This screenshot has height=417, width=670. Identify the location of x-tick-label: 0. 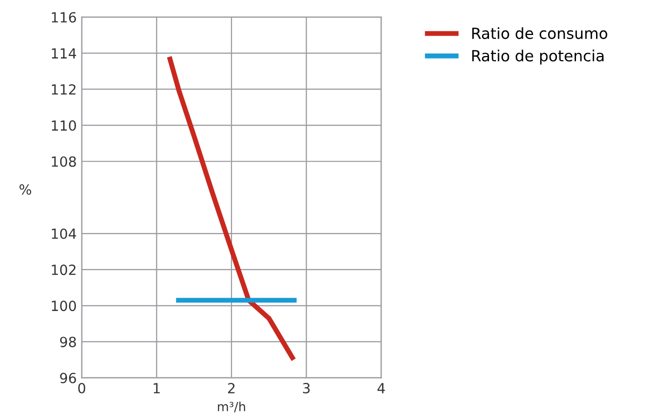
(82, 388).